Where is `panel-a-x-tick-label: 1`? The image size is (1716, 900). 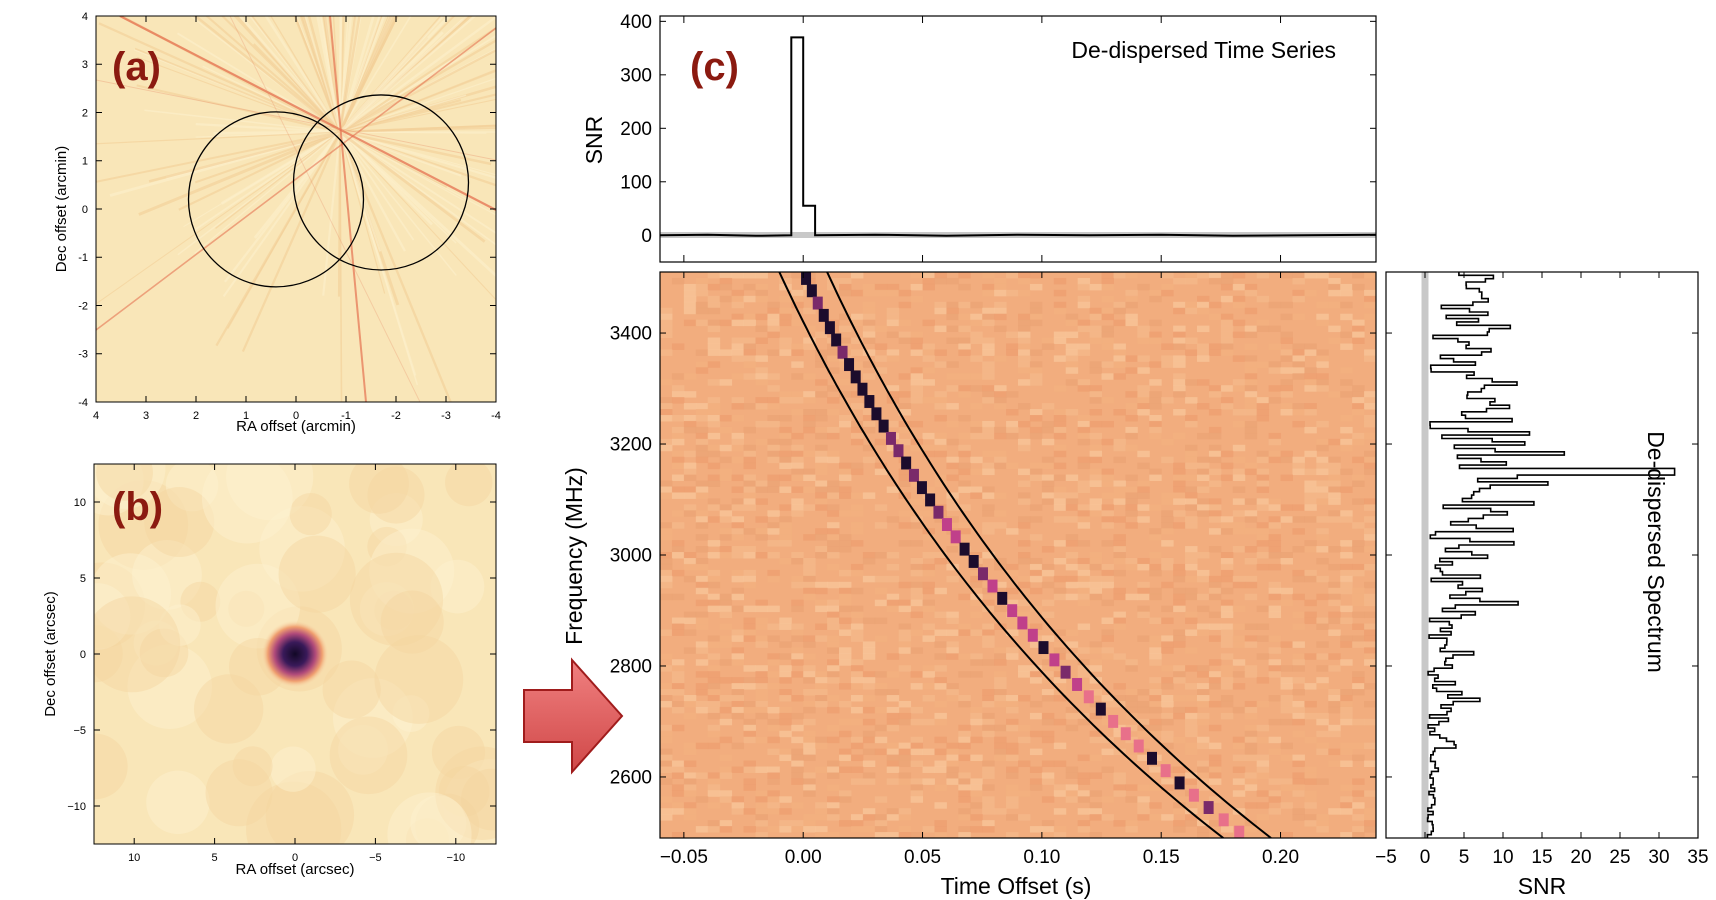 panel-a-x-tick-label: 1 is located at coordinates (246, 416).